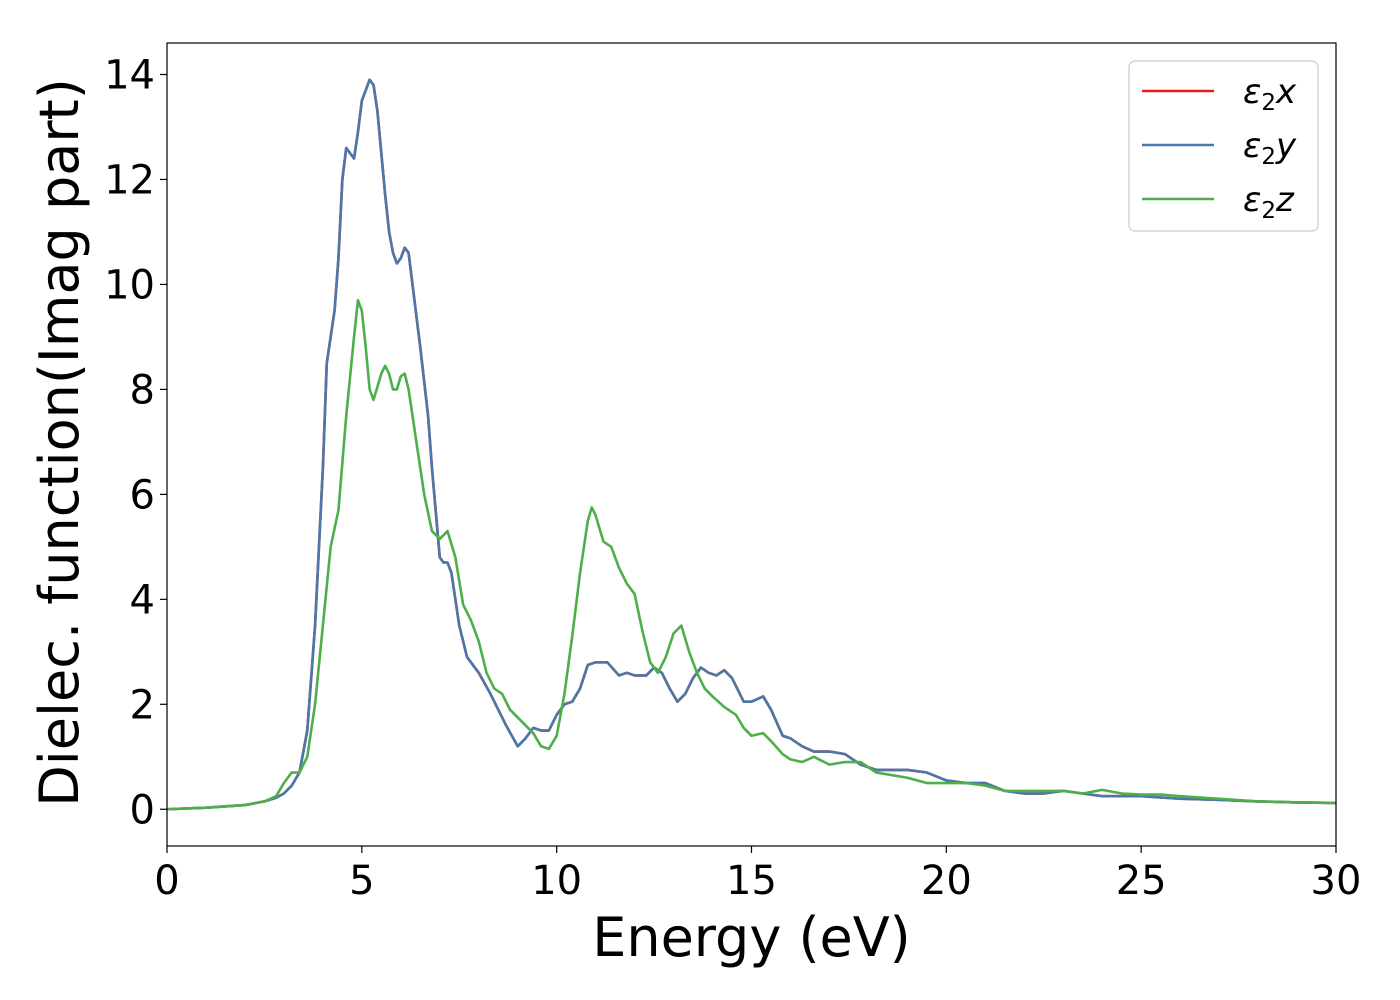  What do you see at coordinates (142, 390) in the screenshot?
I see `y-tick-label: 8` at bounding box center [142, 390].